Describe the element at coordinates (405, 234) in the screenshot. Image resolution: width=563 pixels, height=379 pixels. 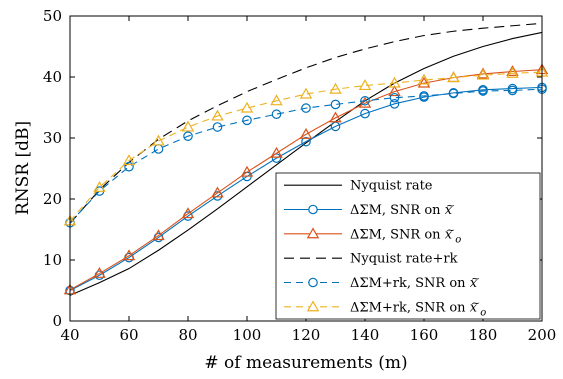
I see `legend-label: ΔΣM, SNR on x~o` at that location.